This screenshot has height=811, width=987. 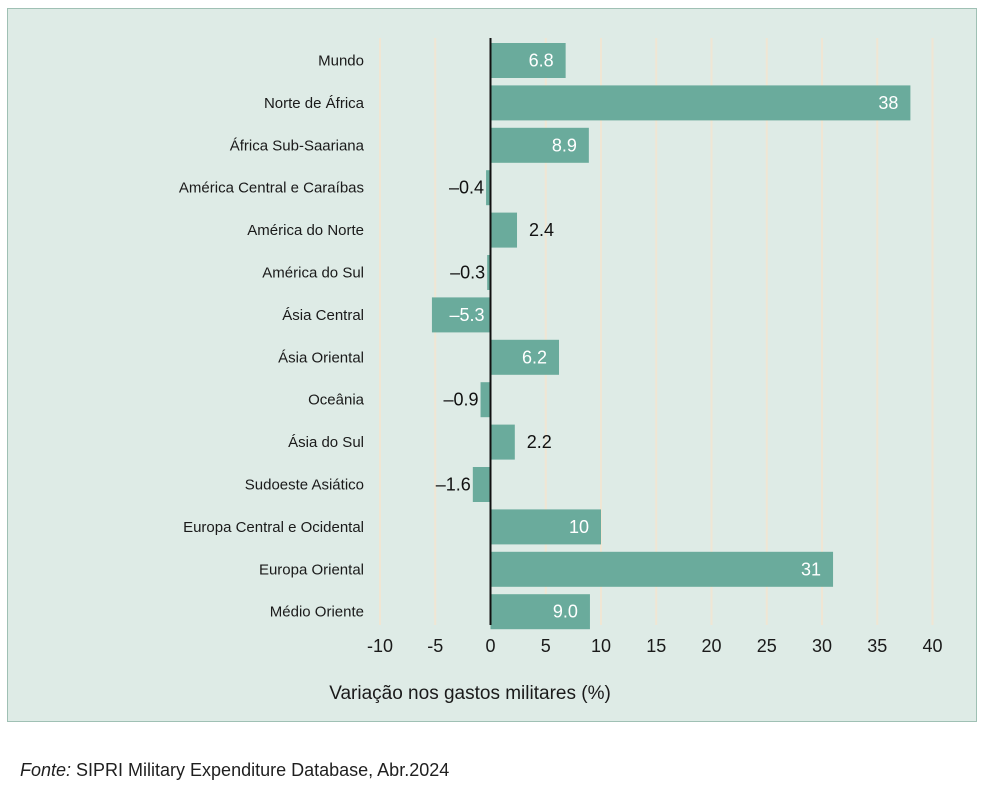 I want to click on value-label: 6.8, so click(x=541, y=61).